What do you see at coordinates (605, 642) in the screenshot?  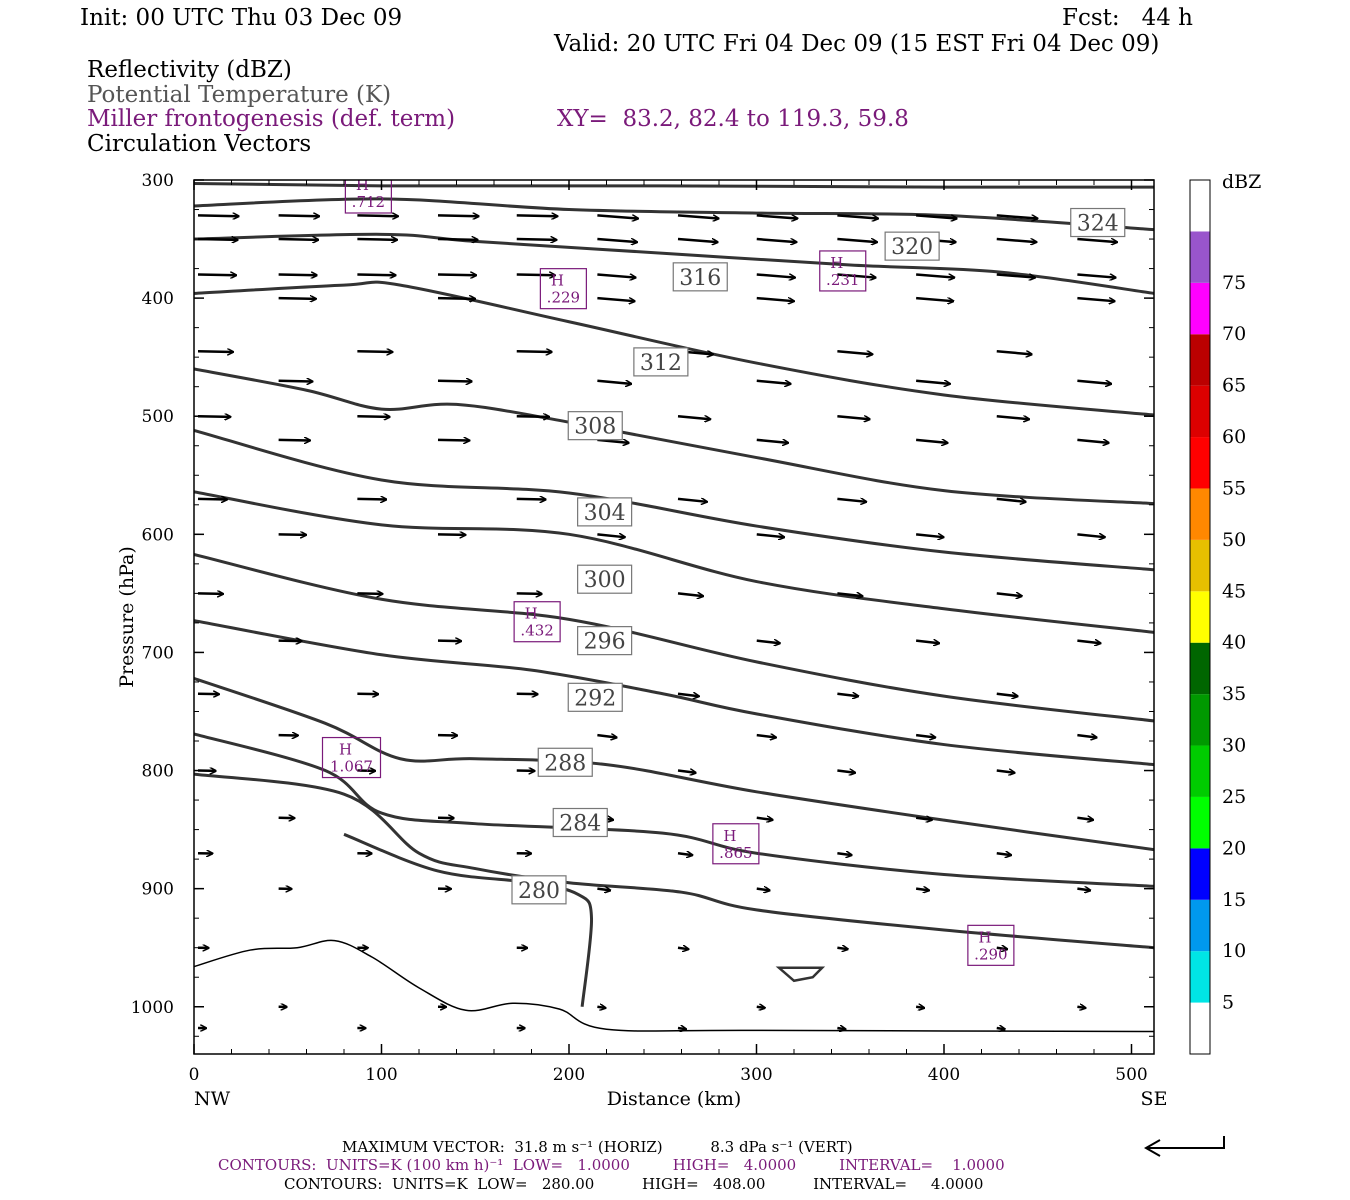 I see `contour-label: 296` at bounding box center [605, 642].